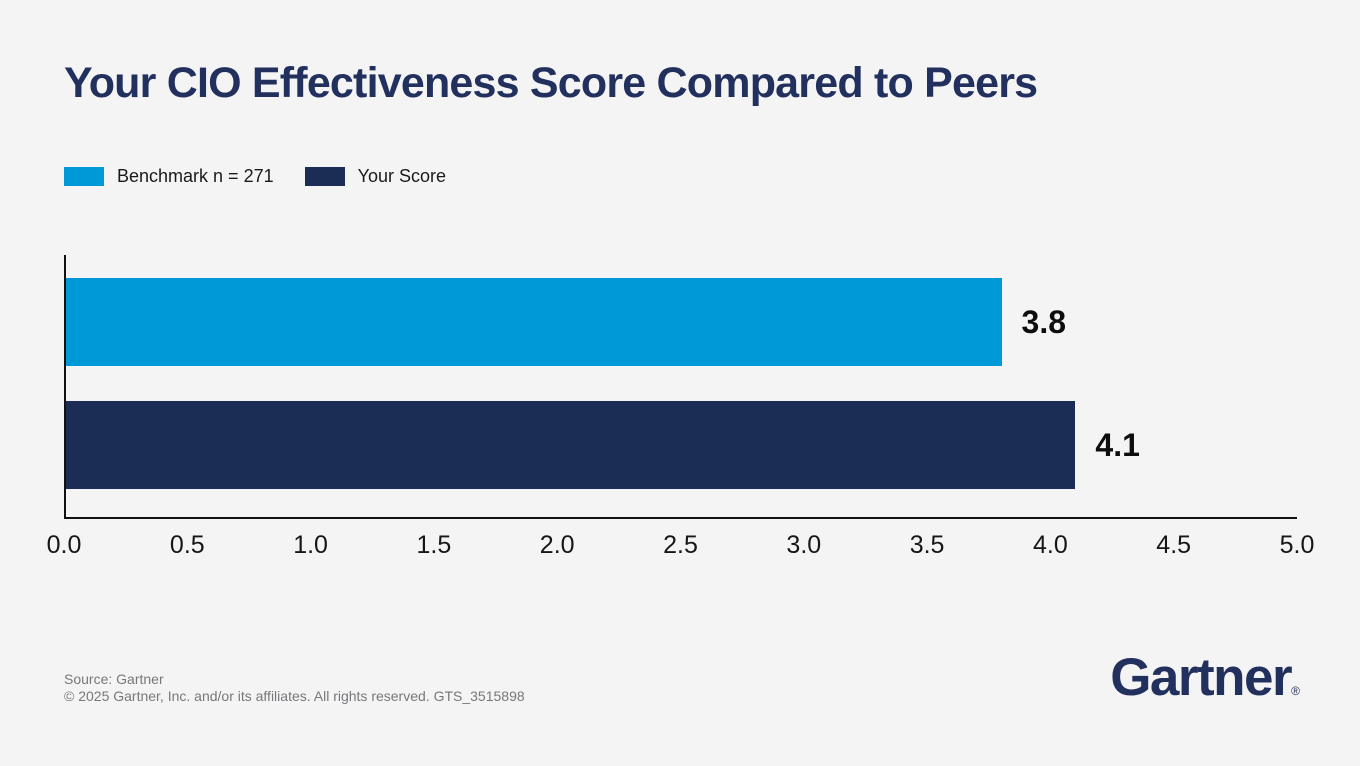 This screenshot has width=1360, height=766. What do you see at coordinates (927, 545) in the screenshot?
I see `x-axis-tick-label: 3.5` at bounding box center [927, 545].